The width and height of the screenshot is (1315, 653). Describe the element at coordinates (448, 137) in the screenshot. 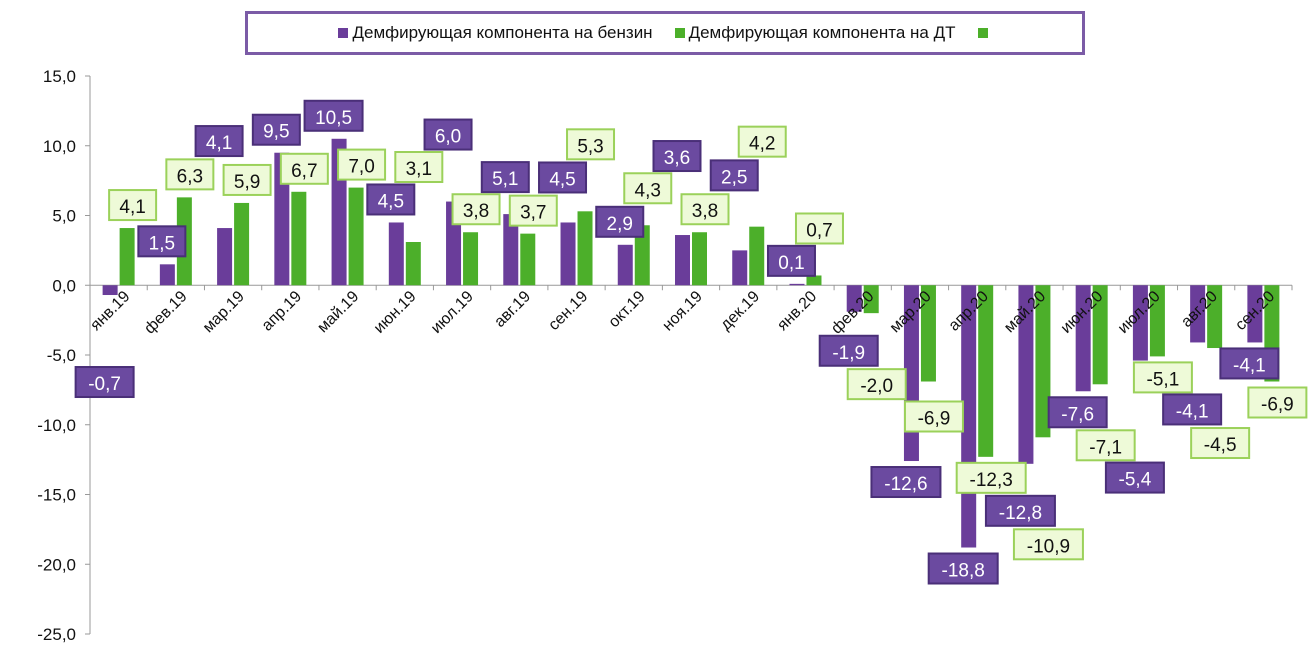

I see `data-label: 6,0` at that location.